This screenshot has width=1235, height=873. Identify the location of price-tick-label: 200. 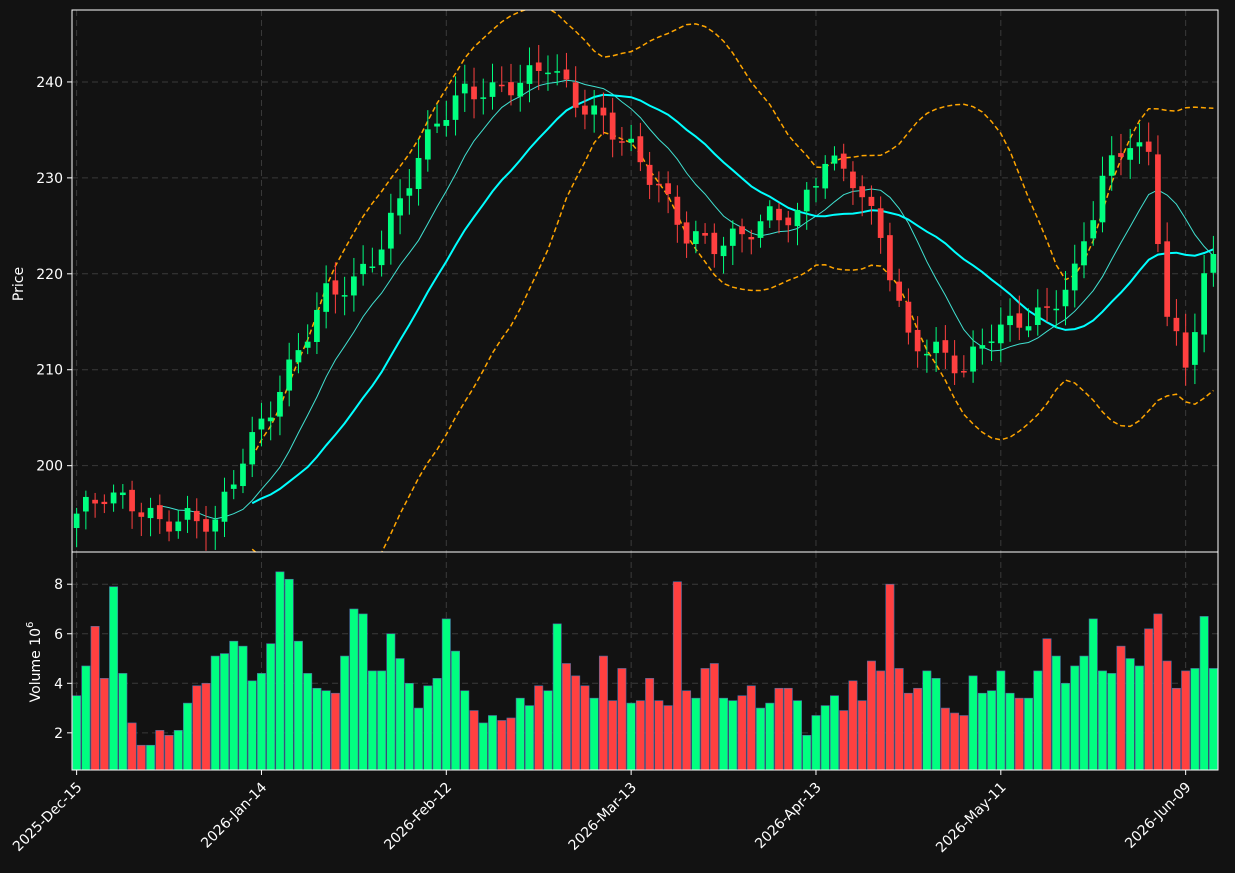
(49, 467).